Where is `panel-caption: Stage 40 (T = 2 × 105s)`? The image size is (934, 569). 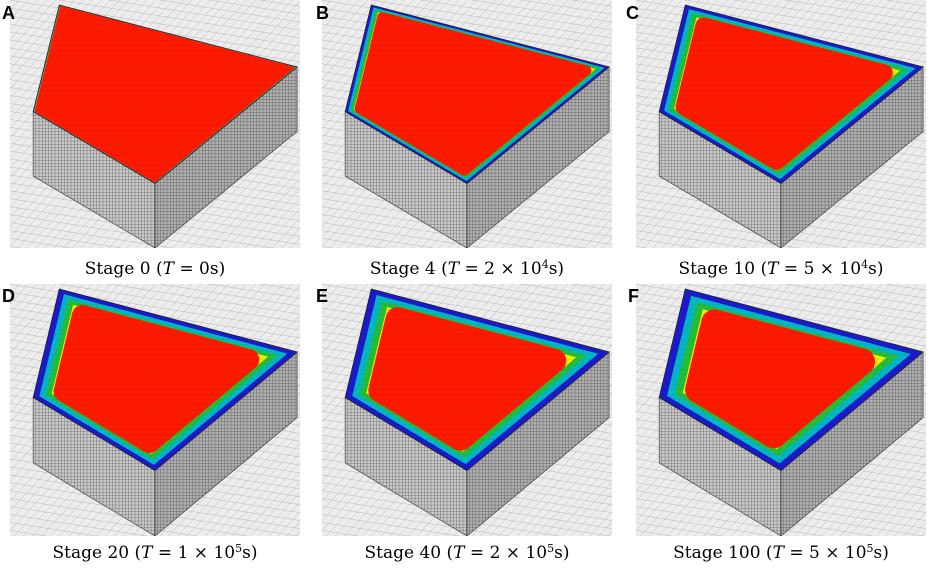 panel-caption: Stage 40 (T = 2 × 105s) is located at coordinates (467, 552).